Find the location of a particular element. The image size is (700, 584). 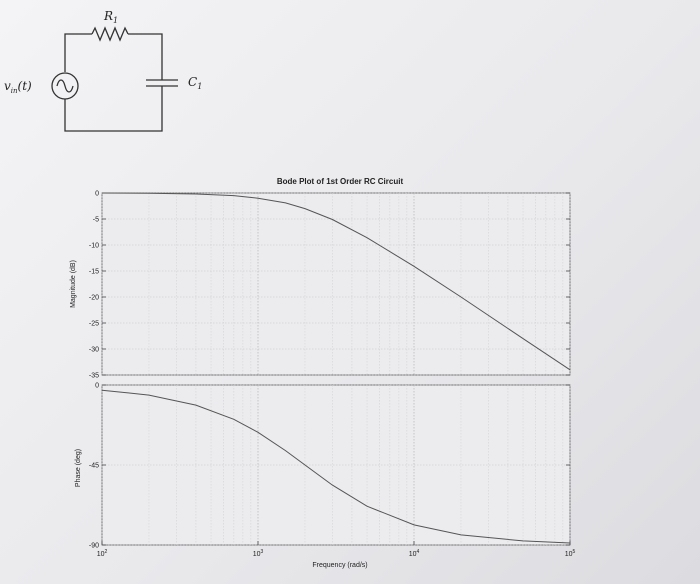

magnitude-y-label: Magnitude (dB) is located at coordinates (73, 284).